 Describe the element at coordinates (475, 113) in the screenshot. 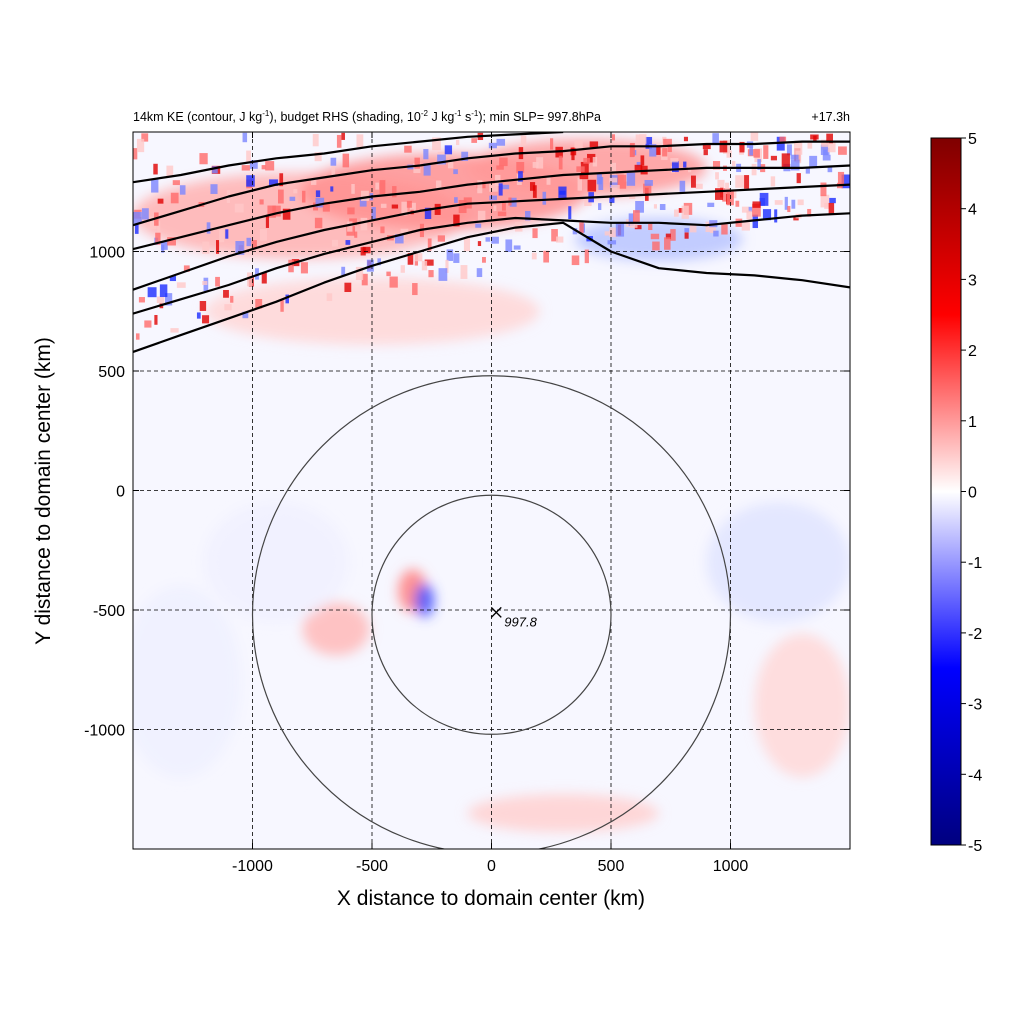

I see `title-sup-d: -1` at that location.